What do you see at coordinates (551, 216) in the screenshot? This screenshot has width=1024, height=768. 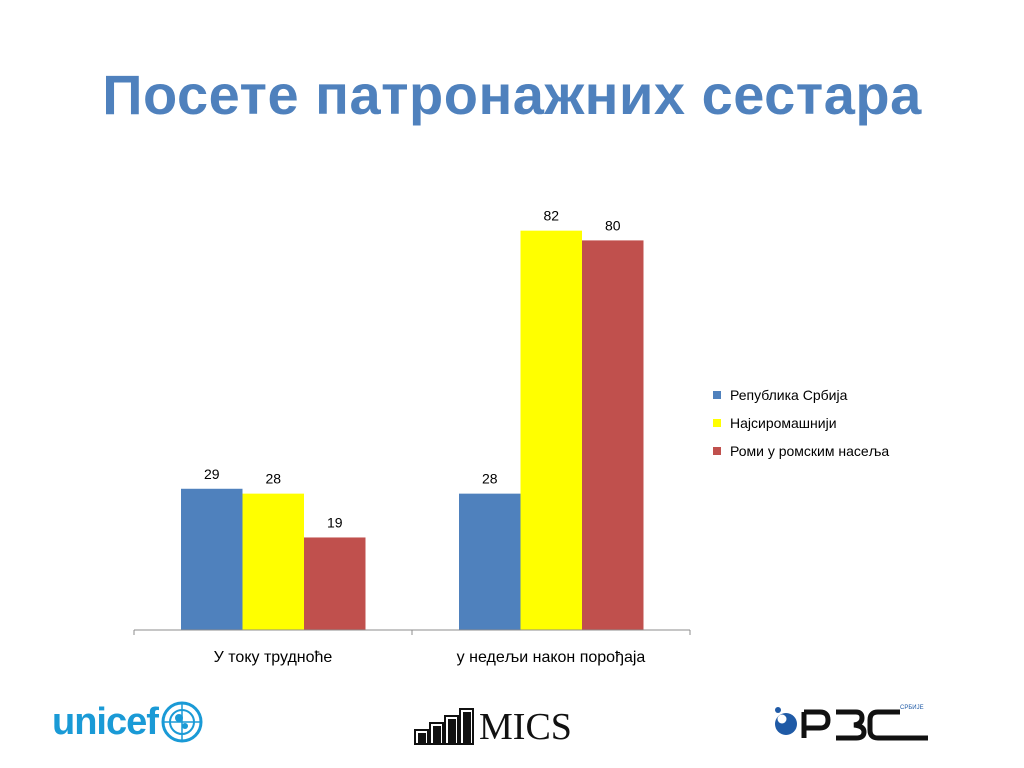 I see `data-label-2-series-2: 82` at bounding box center [551, 216].